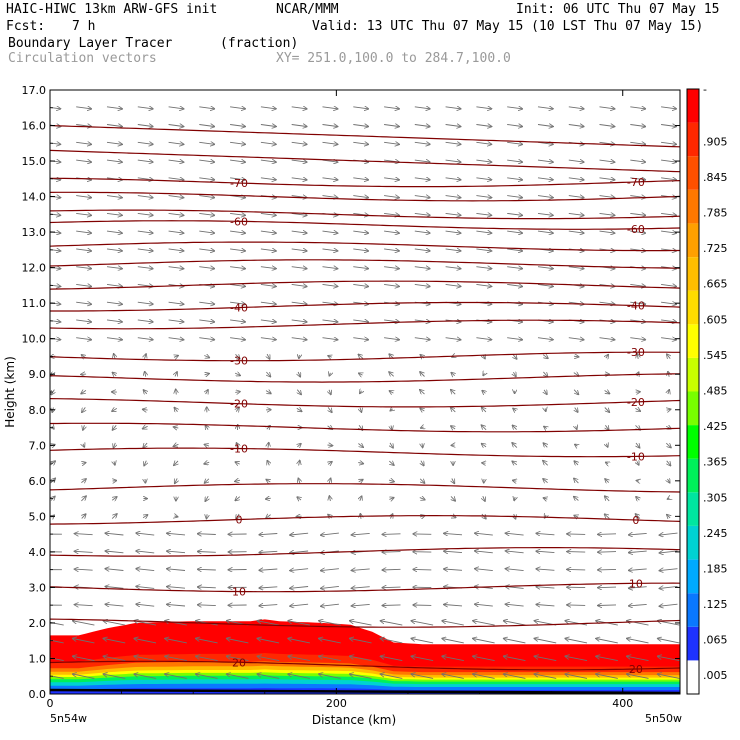 This screenshot has height=740, width=740. I want to click on isotherm-label: 0, so click(635, 520).